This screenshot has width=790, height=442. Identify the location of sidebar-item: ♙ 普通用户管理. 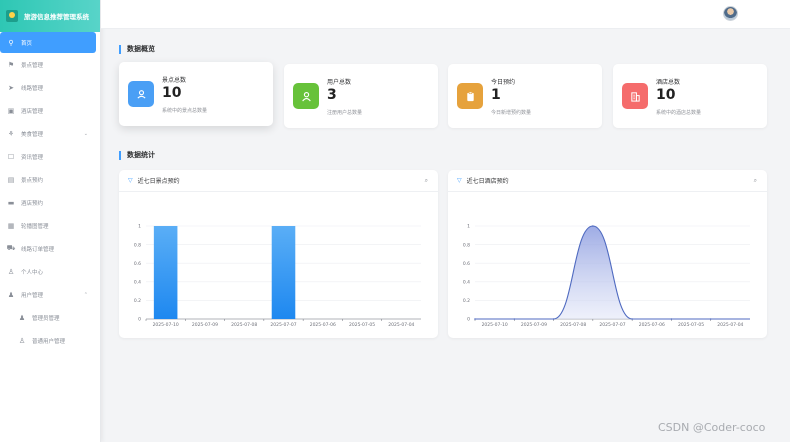
(50, 340).